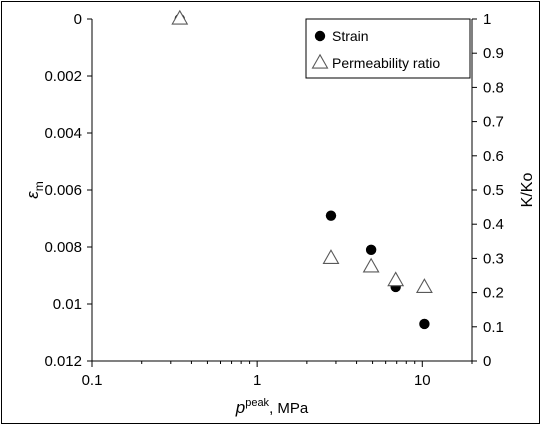 Image resolution: width=550 pixels, height=432 pixels. Describe the element at coordinates (78, 19) in the screenshot. I see `left-y-tick-label: 0` at that location.